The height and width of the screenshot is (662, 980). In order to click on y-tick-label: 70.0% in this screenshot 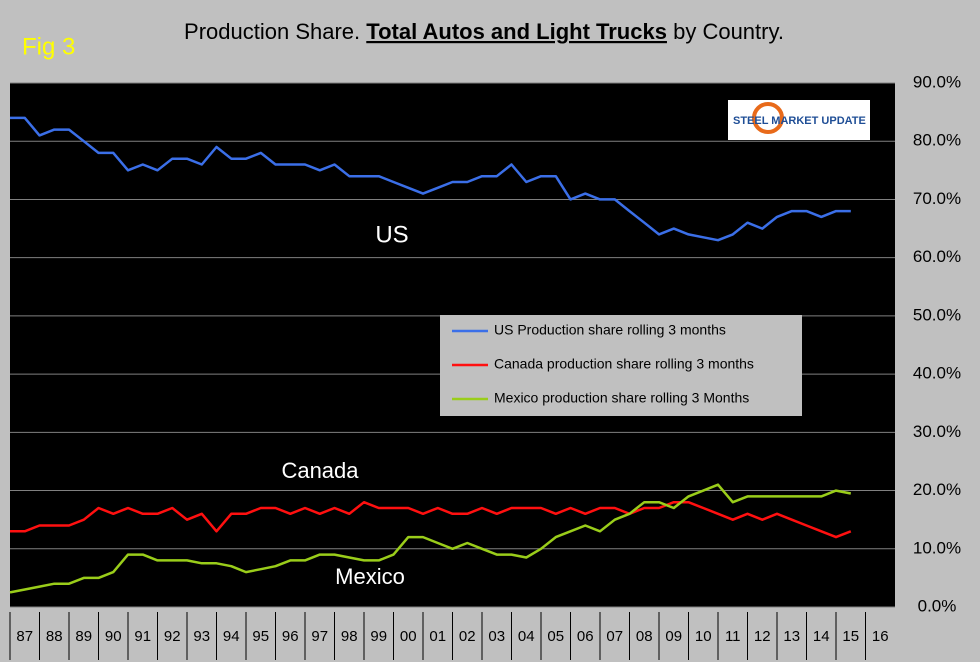, I will do `click(937, 198)`.